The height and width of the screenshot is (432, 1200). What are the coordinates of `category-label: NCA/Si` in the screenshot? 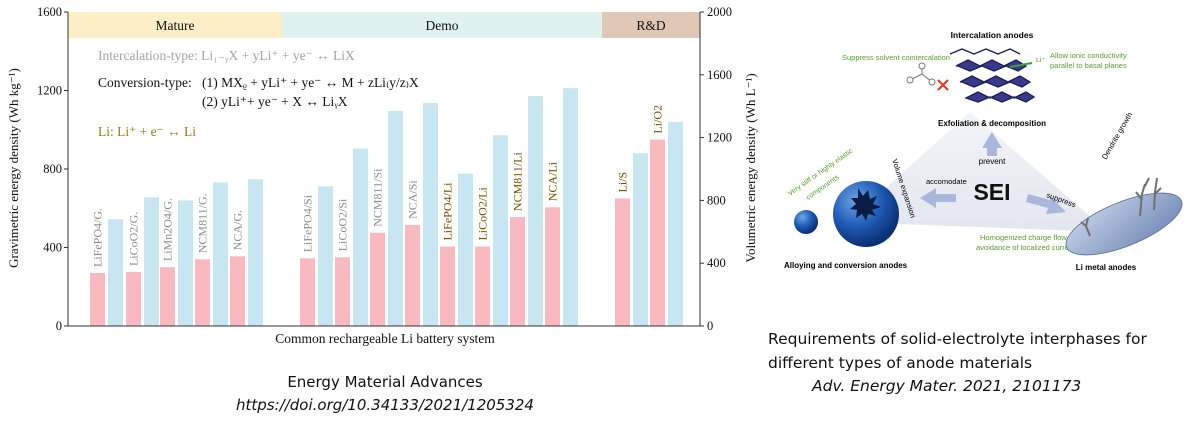 It's located at (413, 199).